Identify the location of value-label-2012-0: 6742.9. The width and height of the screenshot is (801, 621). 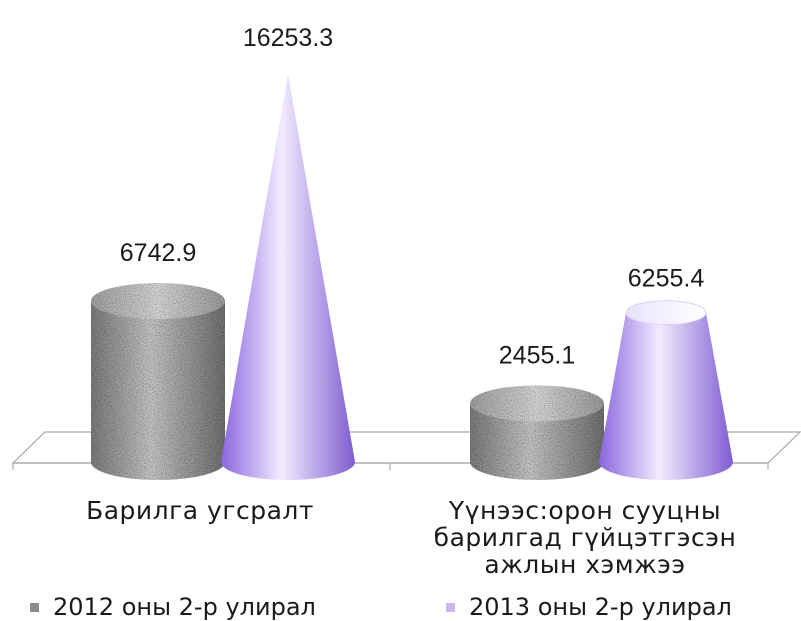
(158, 253).